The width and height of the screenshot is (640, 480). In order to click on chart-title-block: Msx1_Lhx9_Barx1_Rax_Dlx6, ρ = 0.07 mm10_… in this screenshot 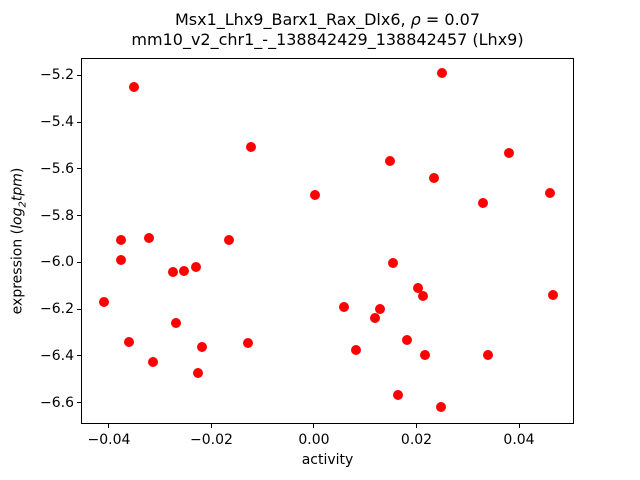, I will do `click(327, 30)`.